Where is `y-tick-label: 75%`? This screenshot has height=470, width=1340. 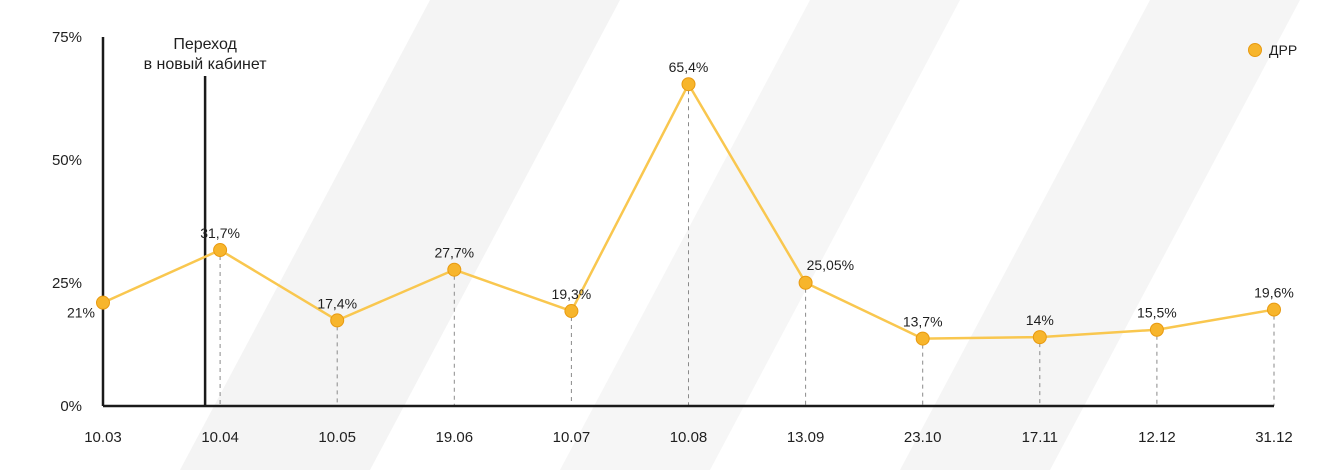
y-tick-label: 75% is located at coordinates (67, 37).